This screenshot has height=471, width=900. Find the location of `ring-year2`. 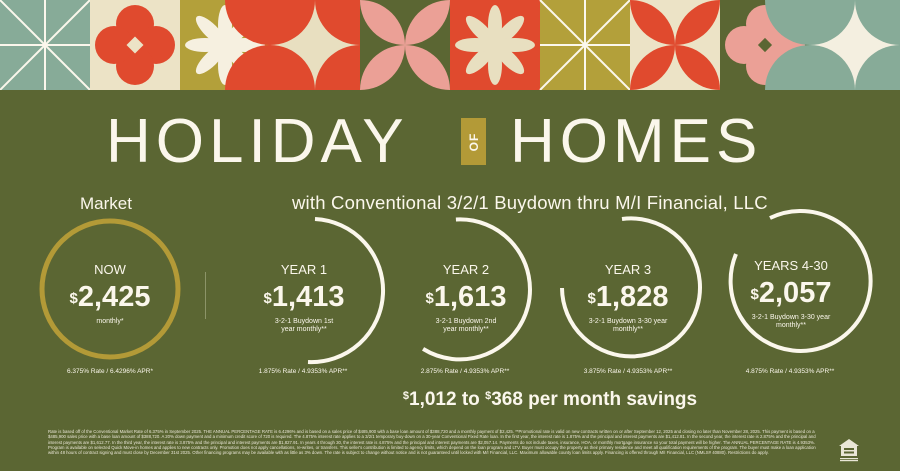

ring-year2 is located at coordinates (477, 289).